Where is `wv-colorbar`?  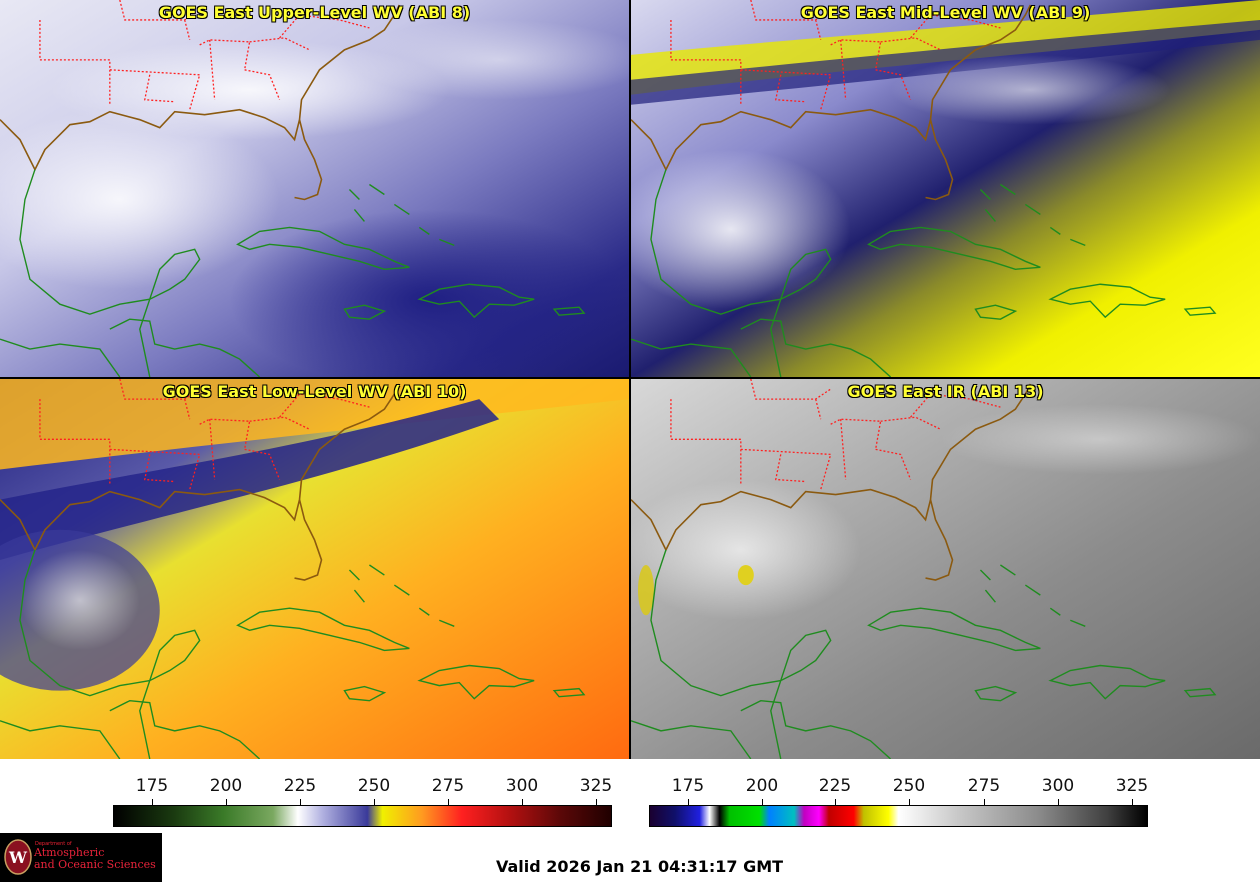 wv-colorbar is located at coordinates (362, 816).